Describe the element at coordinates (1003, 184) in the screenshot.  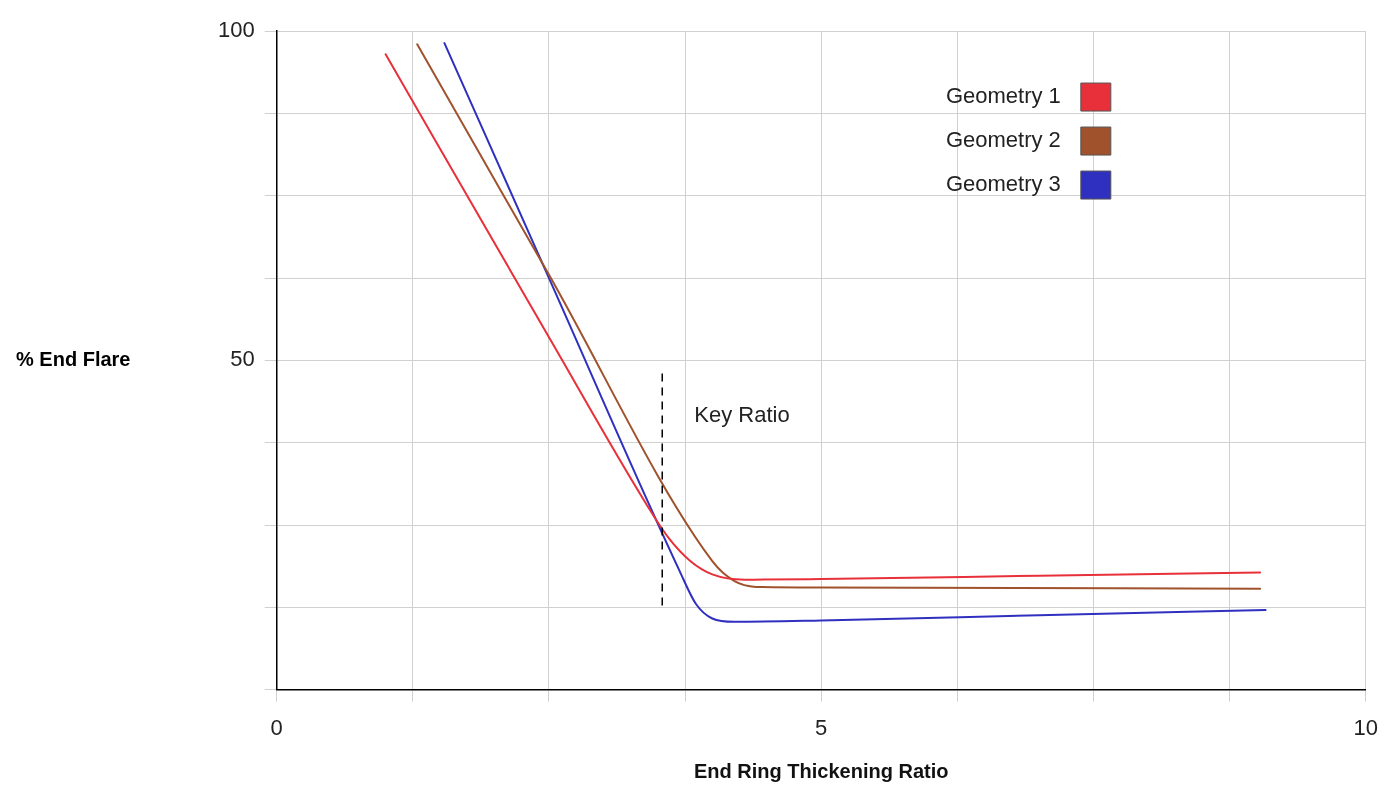
I see `legend-label: Geometry 3` at that location.